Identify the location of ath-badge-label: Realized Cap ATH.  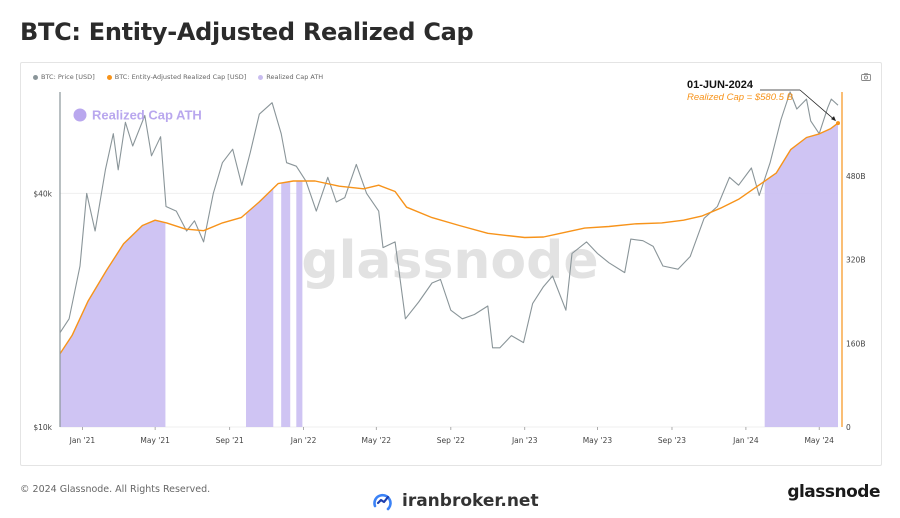
(147, 115).